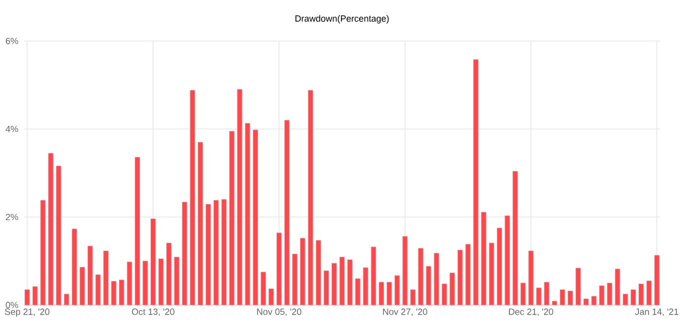  I want to click on x-tick-label: Nov 27, '20, so click(405, 312).